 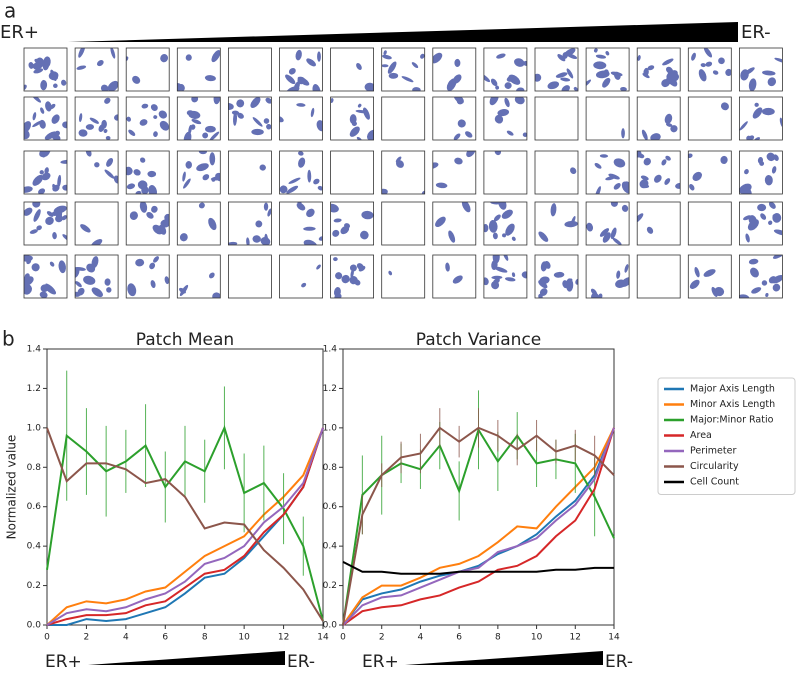 I want to click on y-tick-label: 1.4, so click(x=330, y=350).